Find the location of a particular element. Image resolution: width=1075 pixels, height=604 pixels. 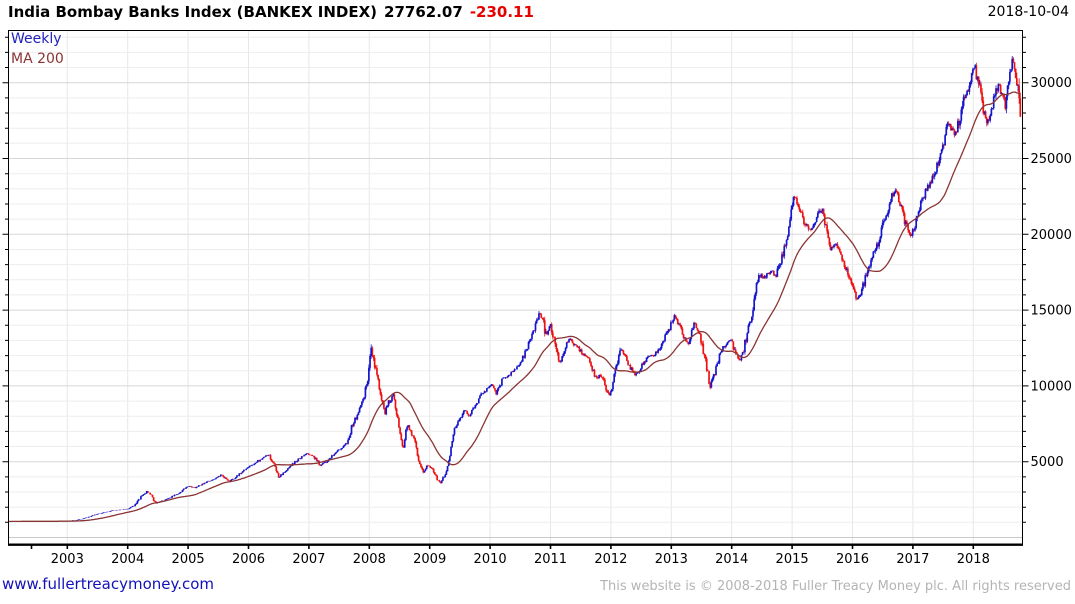

x-axis-label: 2011 is located at coordinates (550, 559).